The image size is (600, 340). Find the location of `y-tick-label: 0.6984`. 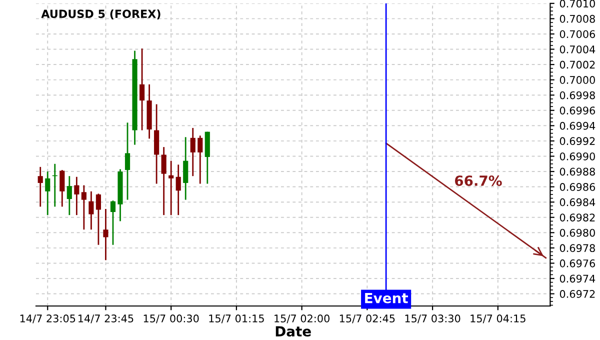

y-tick-label: 0.6984 is located at coordinates (578, 202).